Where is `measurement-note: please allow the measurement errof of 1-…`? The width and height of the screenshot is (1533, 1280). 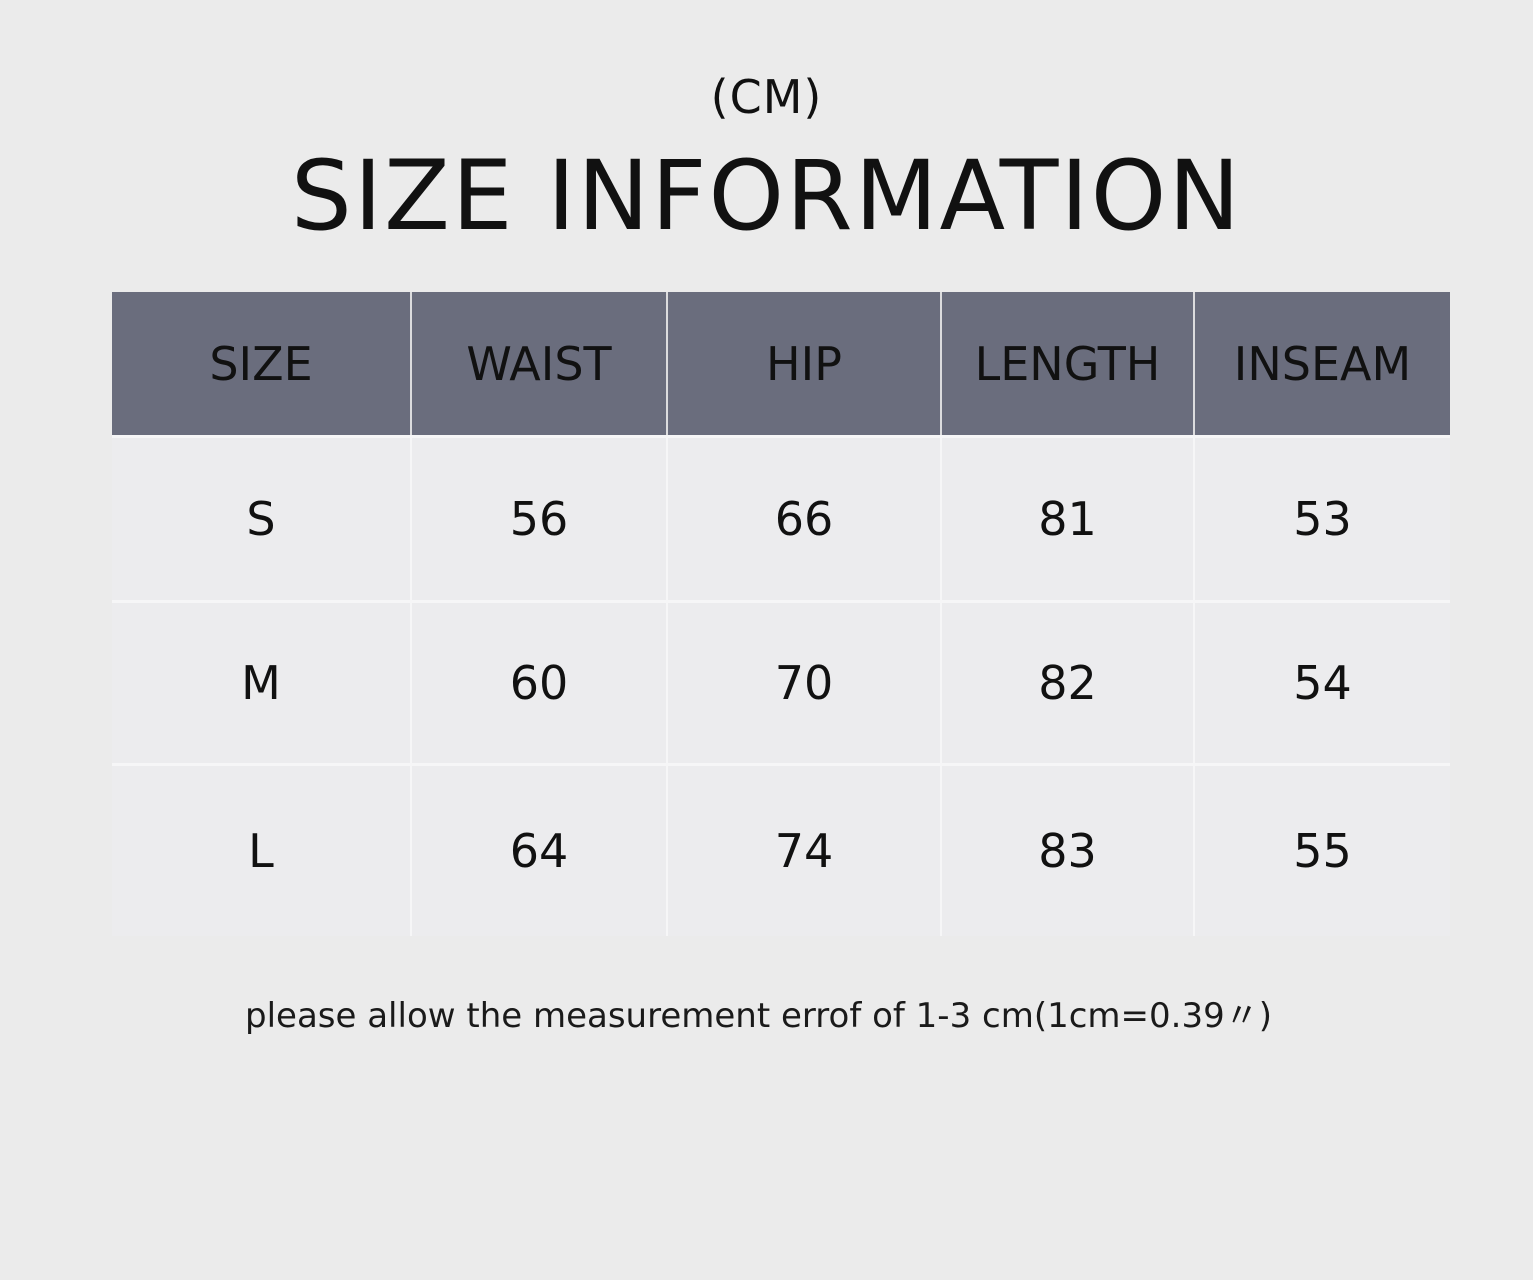 measurement-note: please allow the measurement errof of 1-… is located at coordinates (758, 1016).